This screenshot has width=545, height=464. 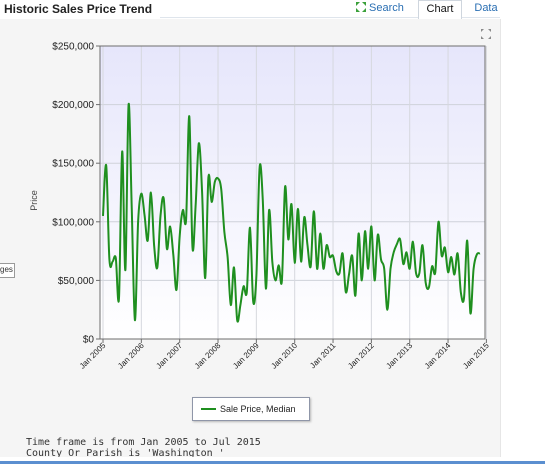 I want to click on tab-chart: Chart, so click(x=440, y=9).